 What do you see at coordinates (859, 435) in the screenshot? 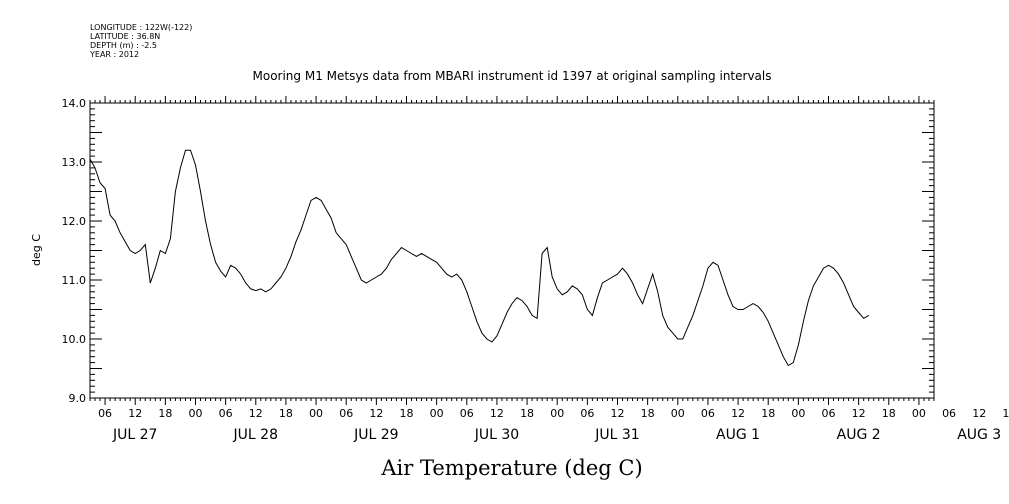
I see `day-label: AUG 2` at bounding box center [859, 435].